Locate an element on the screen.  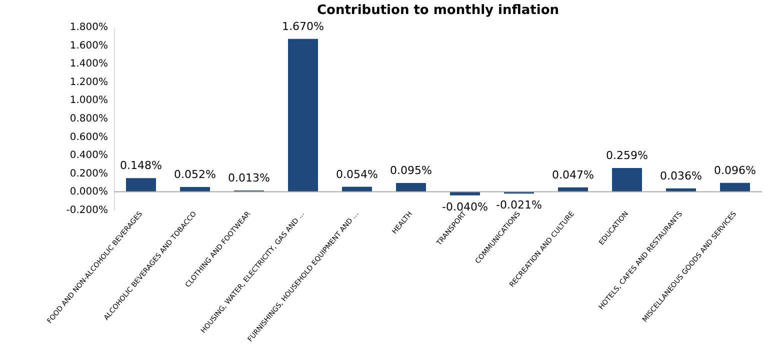
y-tick-label: 1.000% is located at coordinates (89, 100).